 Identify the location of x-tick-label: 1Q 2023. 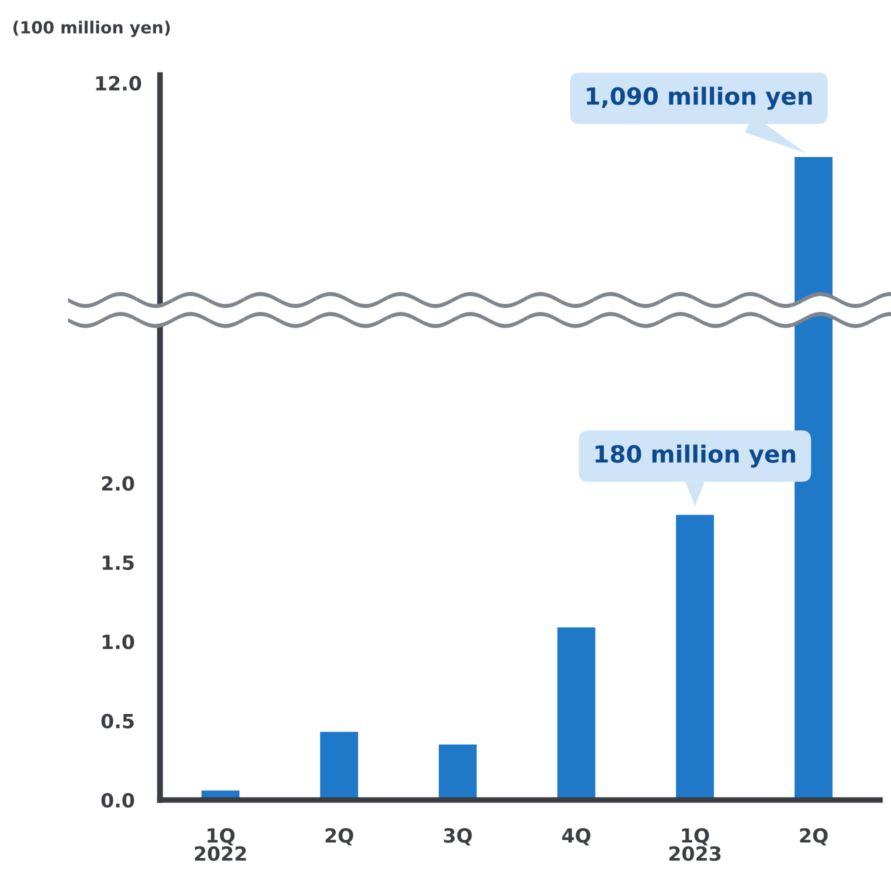
(694, 844).